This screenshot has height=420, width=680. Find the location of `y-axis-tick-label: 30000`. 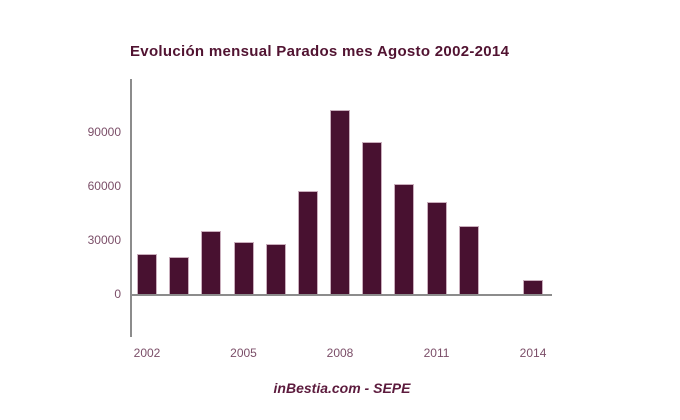

y-axis-tick-label: 30000 is located at coordinates (104, 240).